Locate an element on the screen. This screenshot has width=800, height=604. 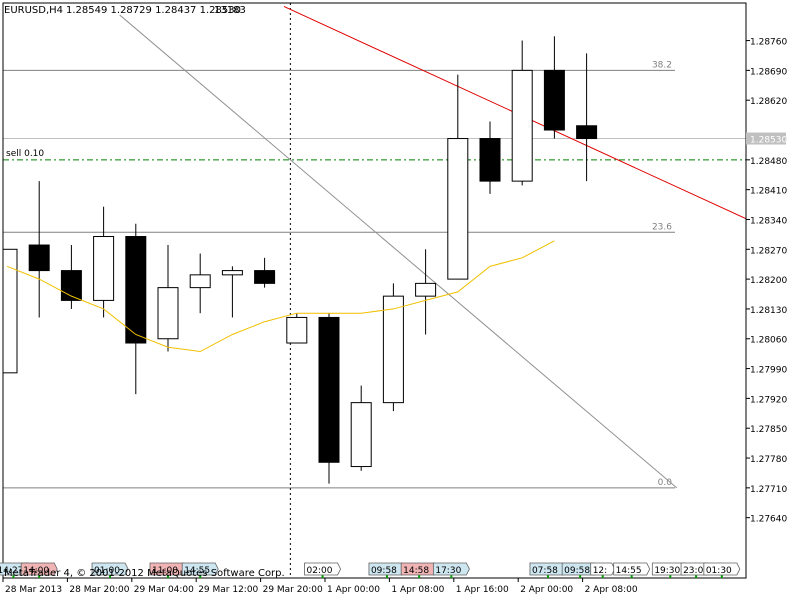
y-tick-label: 1.27920 is located at coordinates (768, 400).